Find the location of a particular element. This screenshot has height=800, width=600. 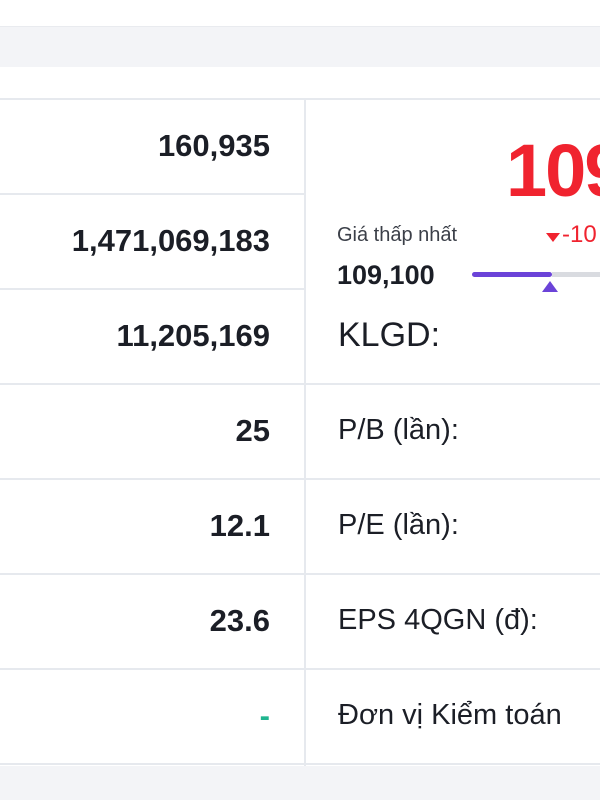

value-cell: 25 is located at coordinates (252, 430).